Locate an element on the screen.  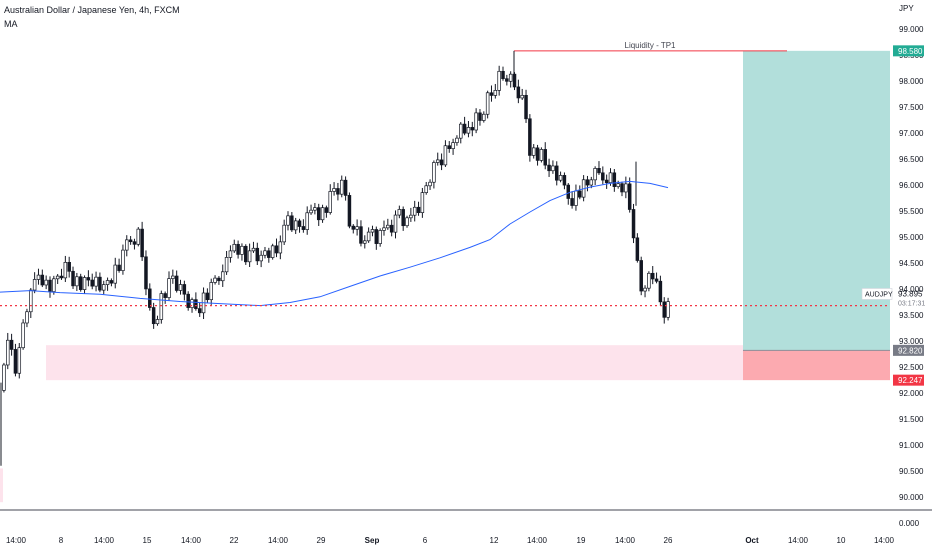
take-profit-zone is located at coordinates (816, 200).